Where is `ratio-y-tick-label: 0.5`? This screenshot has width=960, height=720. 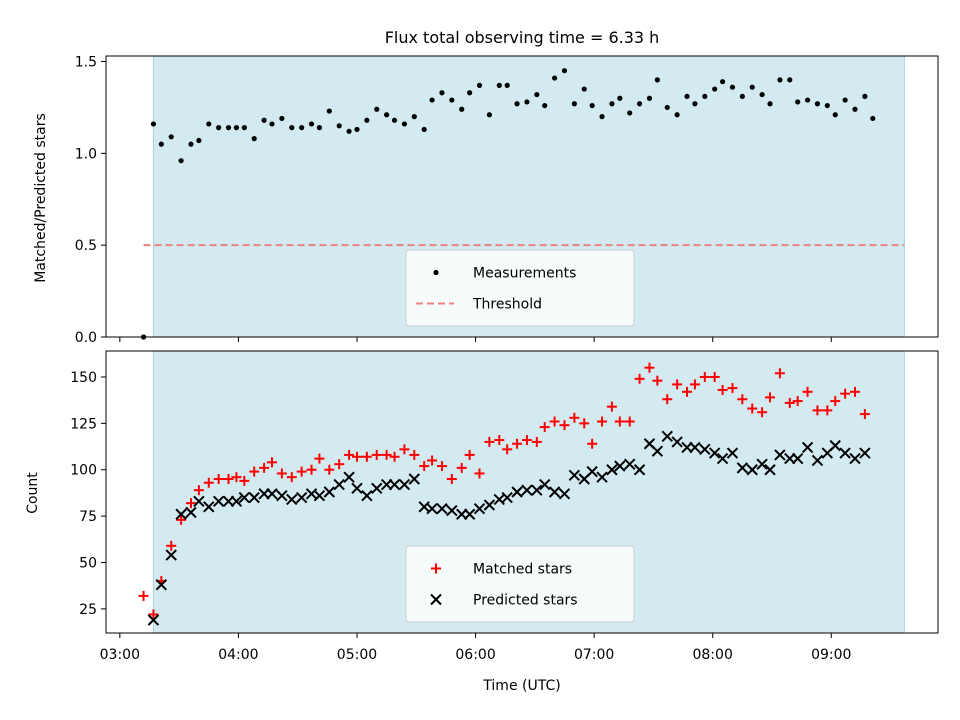
ratio-y-tick-label: 0.5 is located at coordinates (86, 246).